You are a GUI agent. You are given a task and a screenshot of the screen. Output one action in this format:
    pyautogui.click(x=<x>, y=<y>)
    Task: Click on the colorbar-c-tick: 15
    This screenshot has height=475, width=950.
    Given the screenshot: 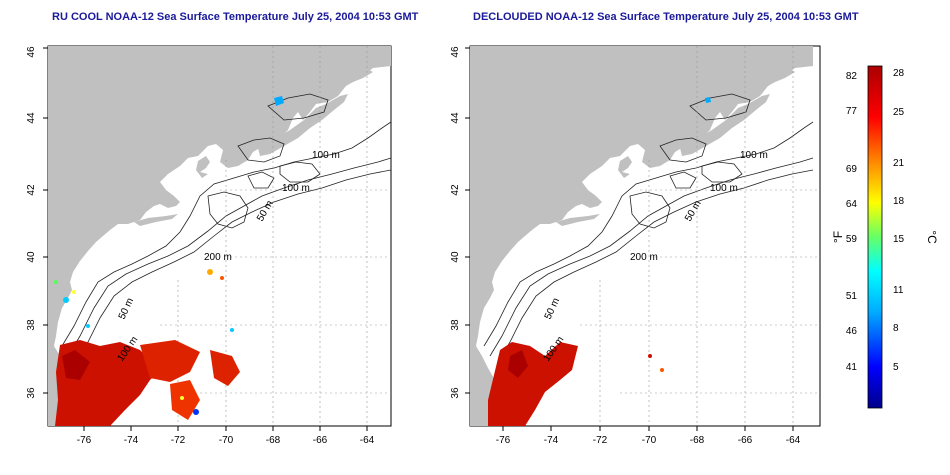 What is the action you would take?
    pyautogui.click(x=899, y=239)
    